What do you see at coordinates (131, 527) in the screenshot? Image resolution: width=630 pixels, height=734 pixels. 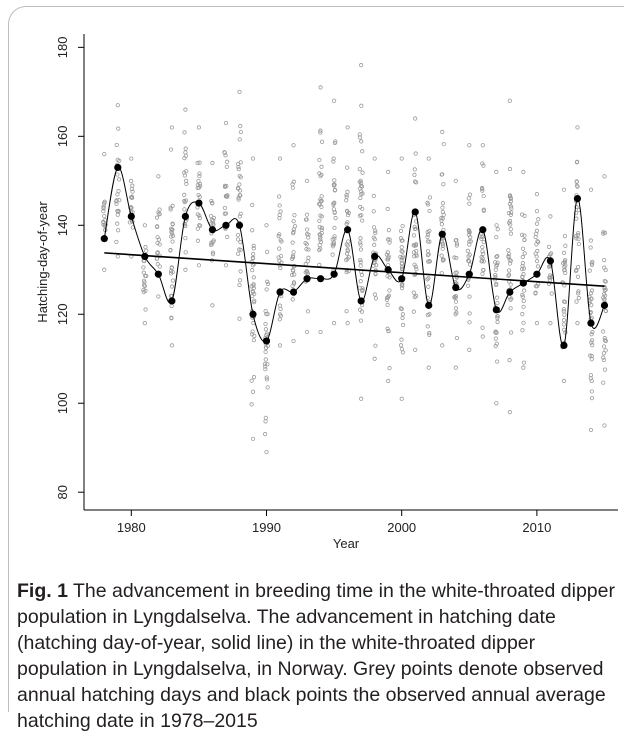 I see `x-tick-label: 1980` at bounding box center [131, 527].